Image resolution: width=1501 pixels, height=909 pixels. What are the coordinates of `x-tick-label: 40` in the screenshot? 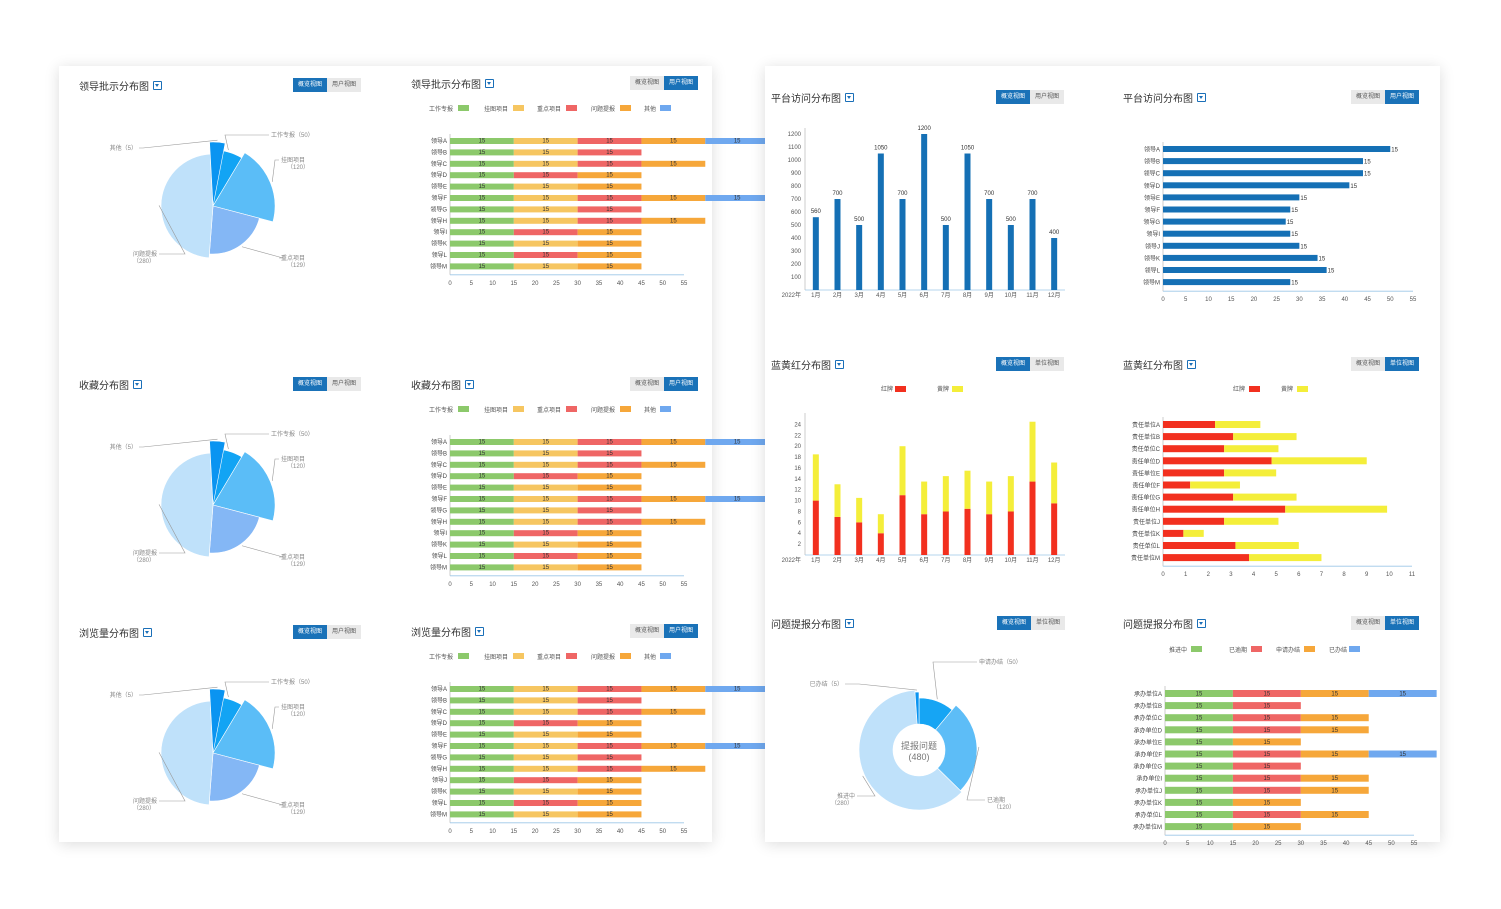 It's located at (620, 832).